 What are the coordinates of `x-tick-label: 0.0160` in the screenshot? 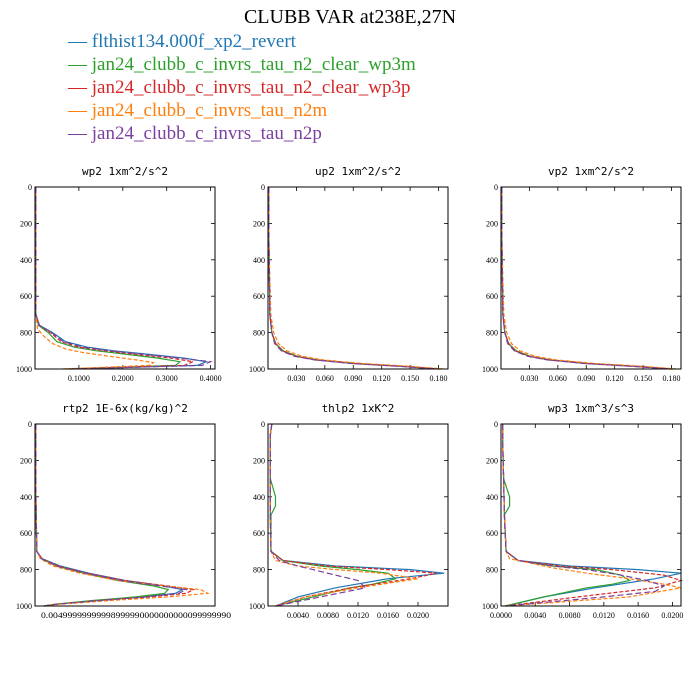 It's located at (638, 615).